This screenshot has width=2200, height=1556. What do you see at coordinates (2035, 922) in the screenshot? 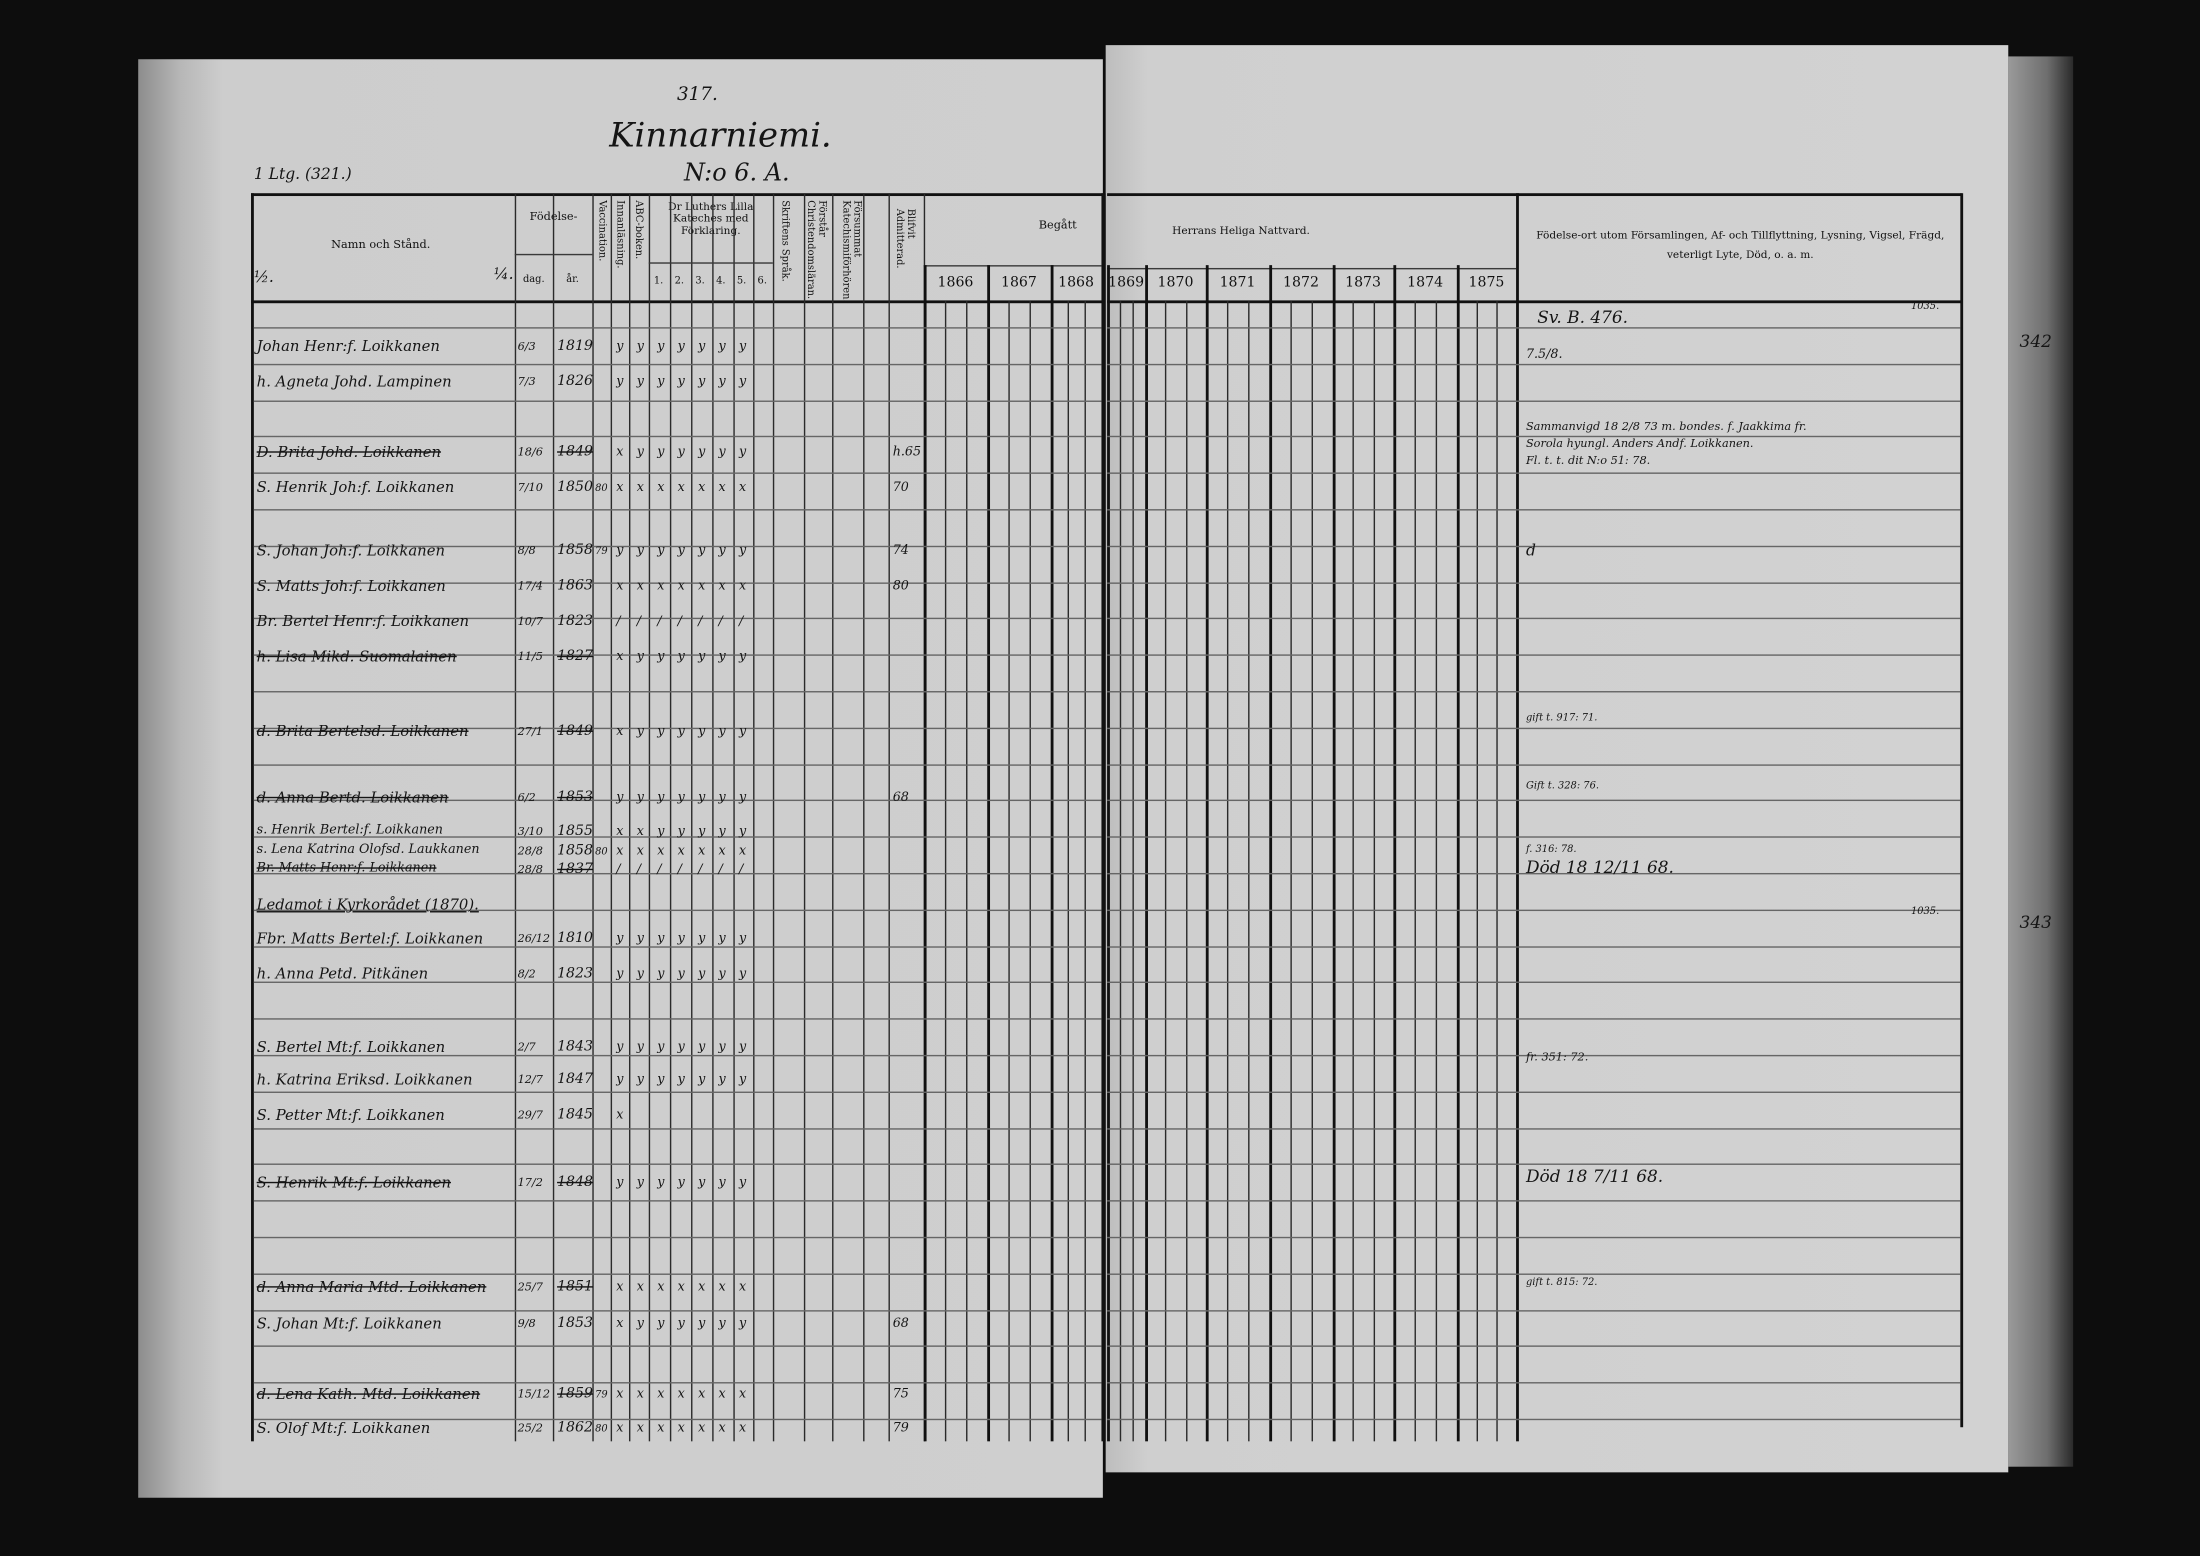
I see `margin-number: 343` at bounding box center [2035, 922].